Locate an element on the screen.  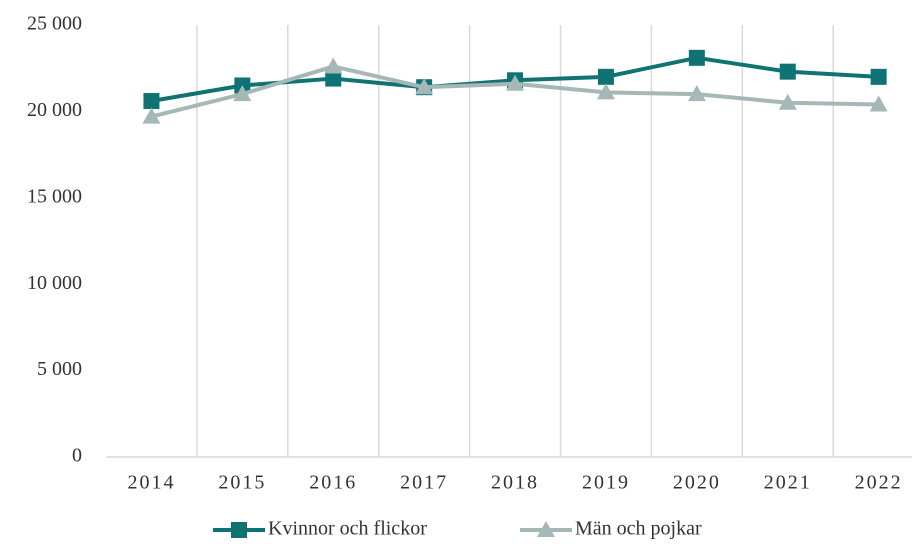
x-tick-label: 2016 is located at coordinates (333, 483).